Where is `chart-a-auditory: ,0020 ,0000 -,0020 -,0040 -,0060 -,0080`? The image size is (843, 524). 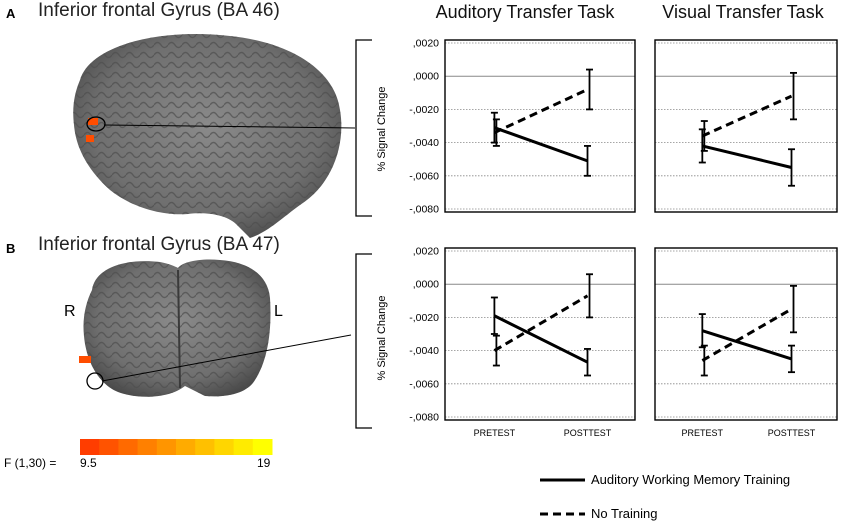 chart-a-auditory: ,0020 ,0000 -,0020 -,0040 -,0060 -,0080 is located at coordinates (522, 127).